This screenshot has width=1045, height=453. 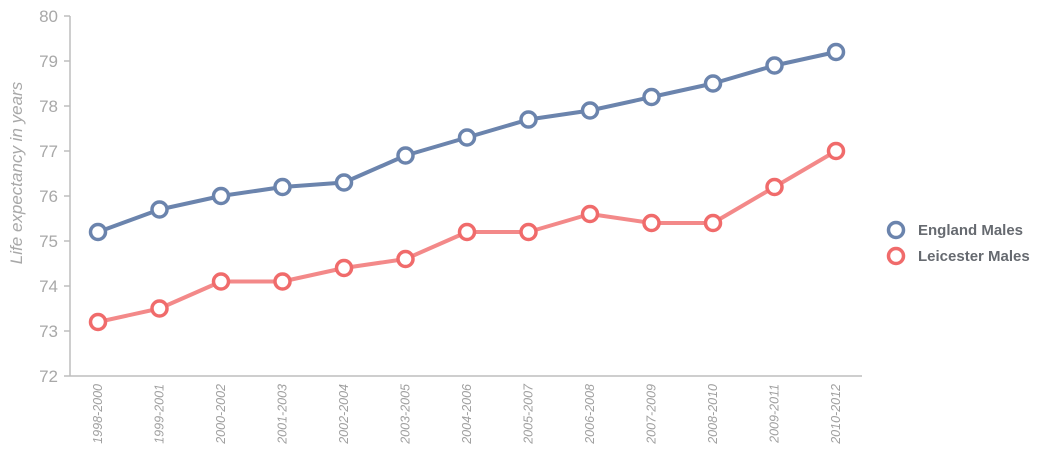 What do you see at coordinates (160, 414) in the screenshot?
I see `x-tick-label: 1999-2001` at bounding box center [160, 414].